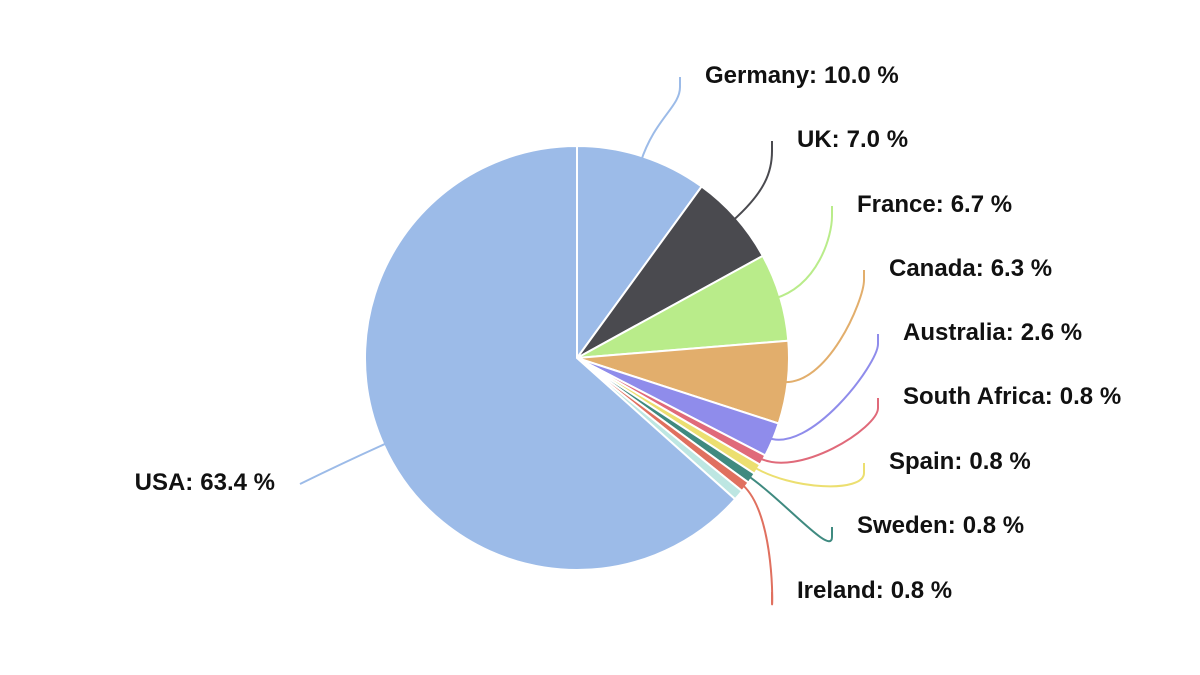  I want to click on value-label: 63.4 %, so click(237, 482).